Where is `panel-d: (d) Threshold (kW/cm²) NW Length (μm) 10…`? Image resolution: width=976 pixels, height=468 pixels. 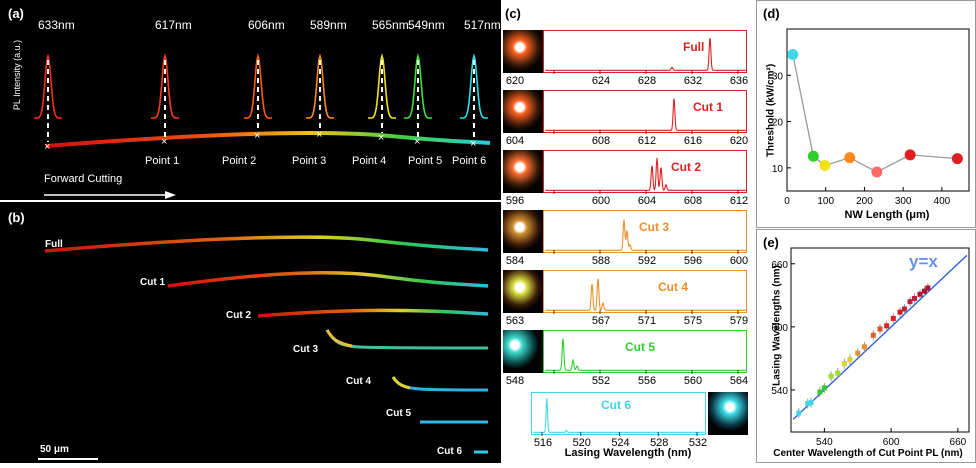
panel-d: (d) Threshold (kW/cm²) NW Length (μm) 10… is located at coordinates (866, 114).